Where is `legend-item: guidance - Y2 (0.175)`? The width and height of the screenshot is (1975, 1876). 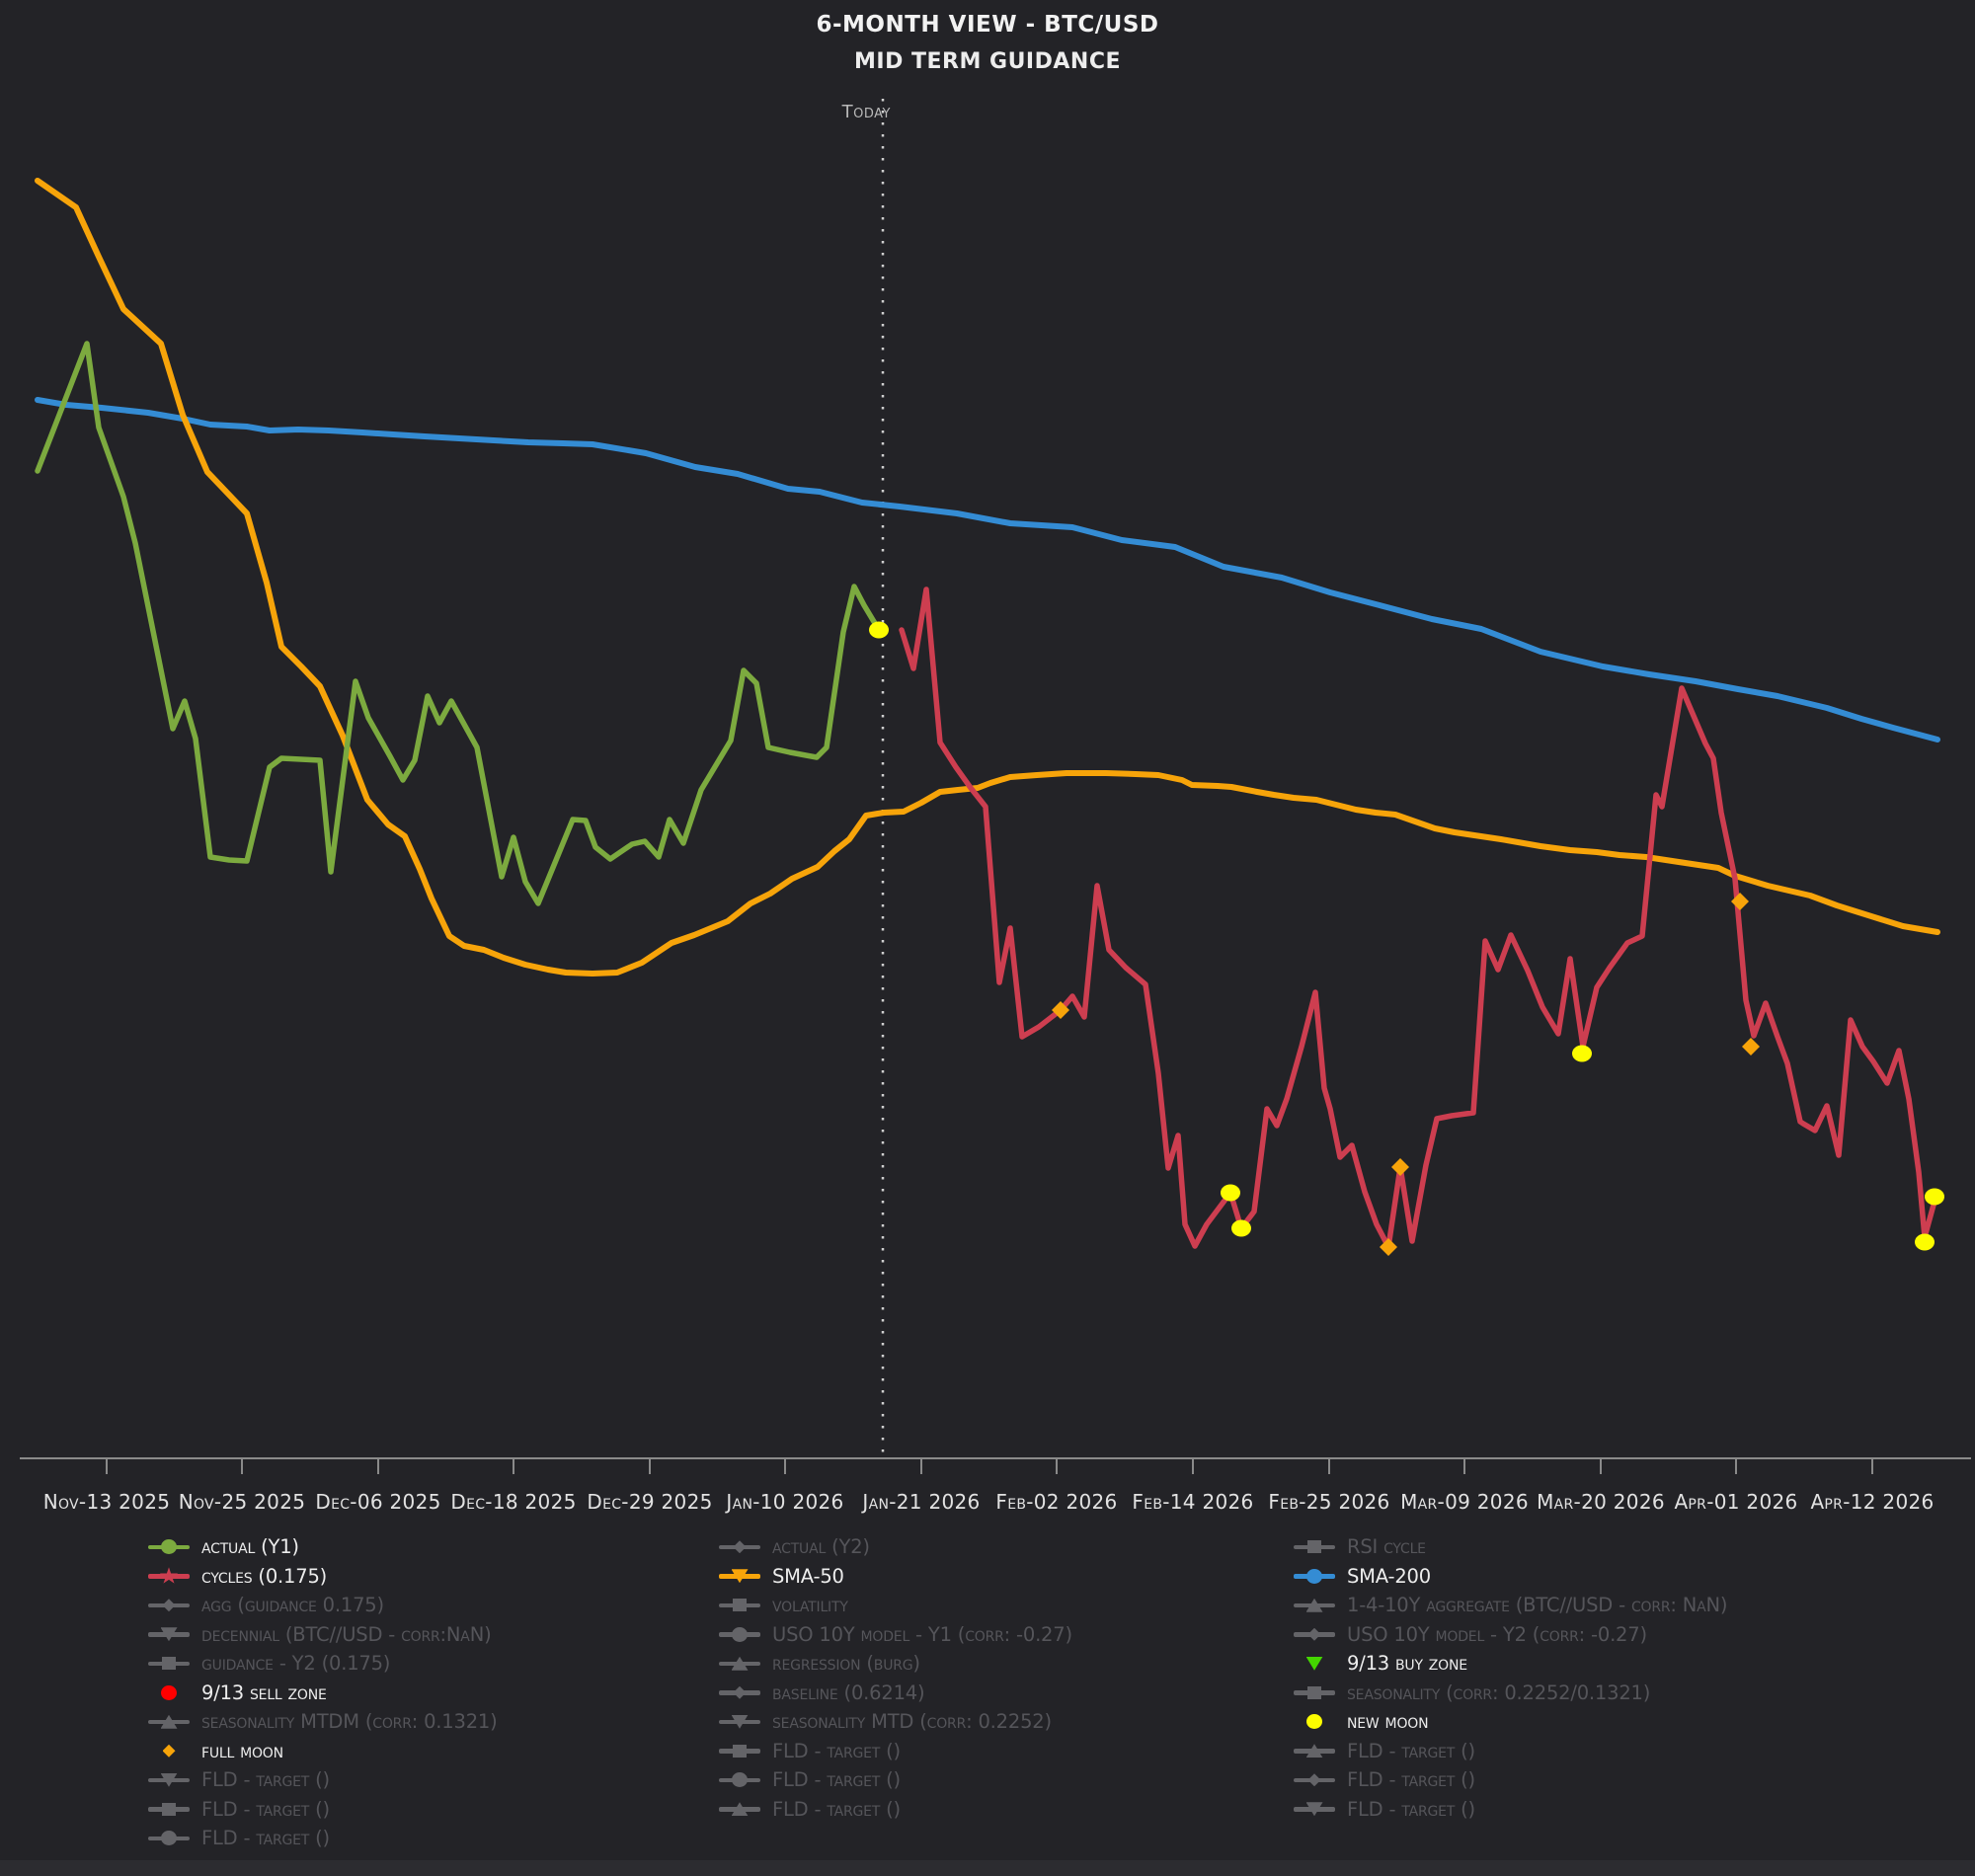
legend-item: guidance - Y2 (0.175) is located at coordinates (323, 1664).